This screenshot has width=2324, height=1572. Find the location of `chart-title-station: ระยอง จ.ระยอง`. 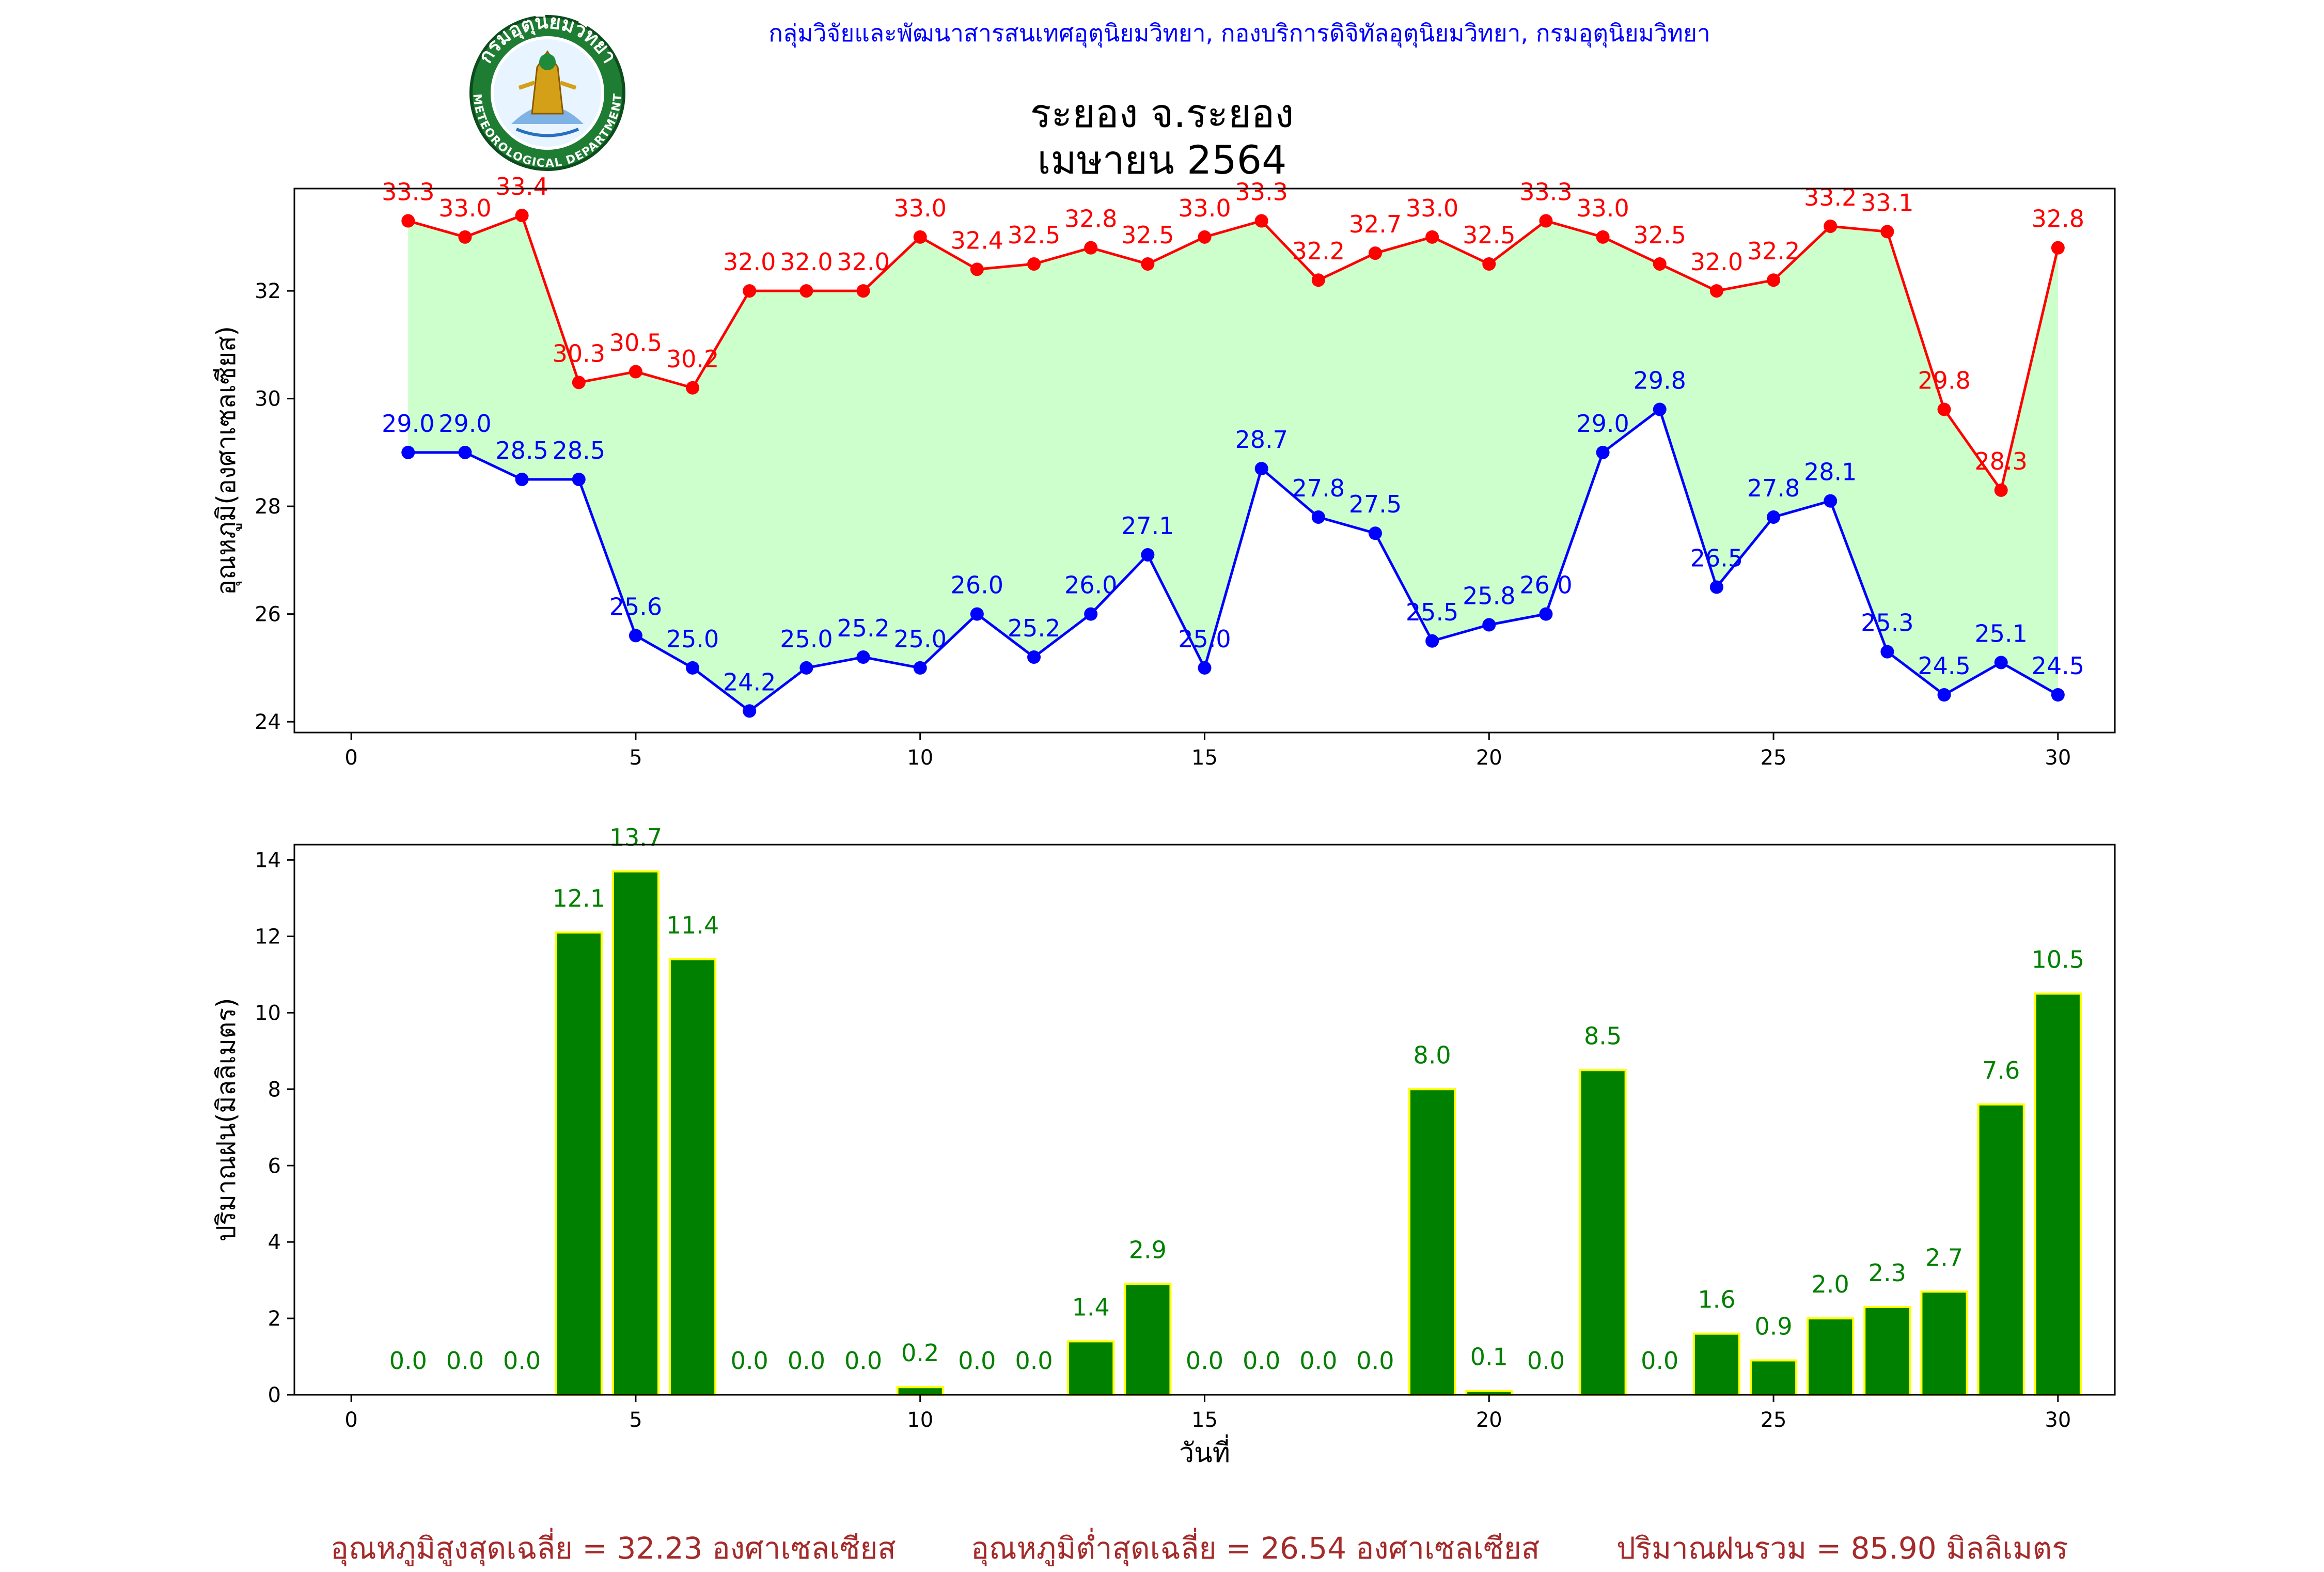

chart-title-station: ระยอง จ.ระยอง is located at coordinates (1162, 113).